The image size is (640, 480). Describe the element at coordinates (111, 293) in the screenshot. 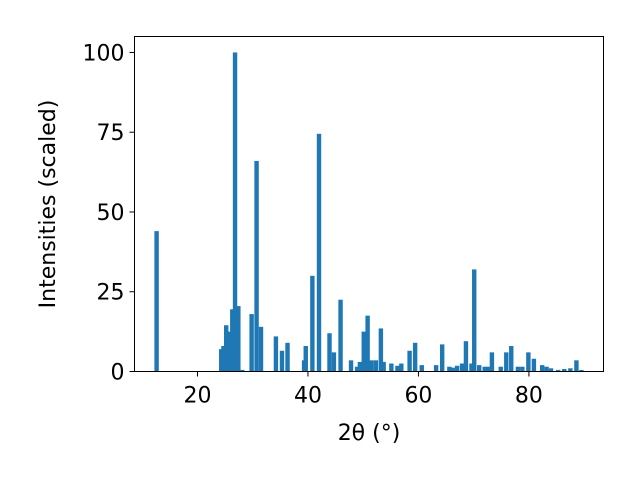

I see `y-tick-label: 25` at that location.